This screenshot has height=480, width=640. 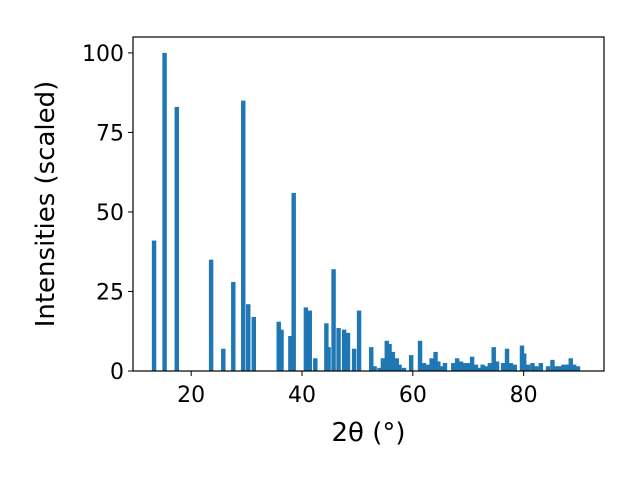 What do you see at coordinates (46, 204) in the screenshot?
I see `y-axis-label: Intensities (scaled)` at bounding box center [46, 204].